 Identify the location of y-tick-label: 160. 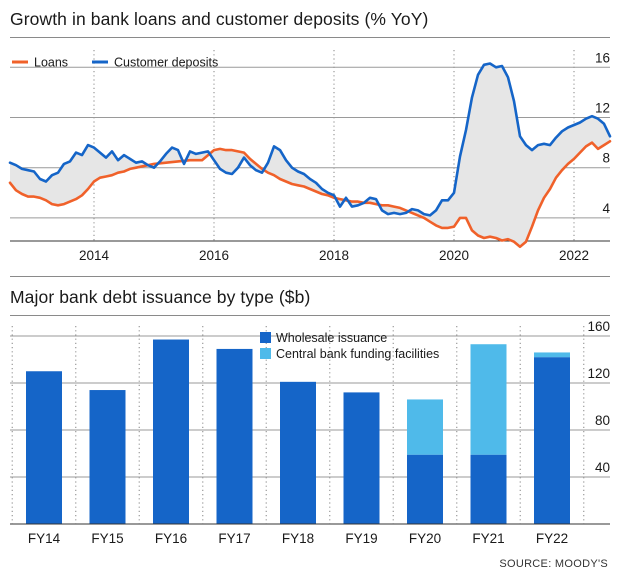
(598, 326).